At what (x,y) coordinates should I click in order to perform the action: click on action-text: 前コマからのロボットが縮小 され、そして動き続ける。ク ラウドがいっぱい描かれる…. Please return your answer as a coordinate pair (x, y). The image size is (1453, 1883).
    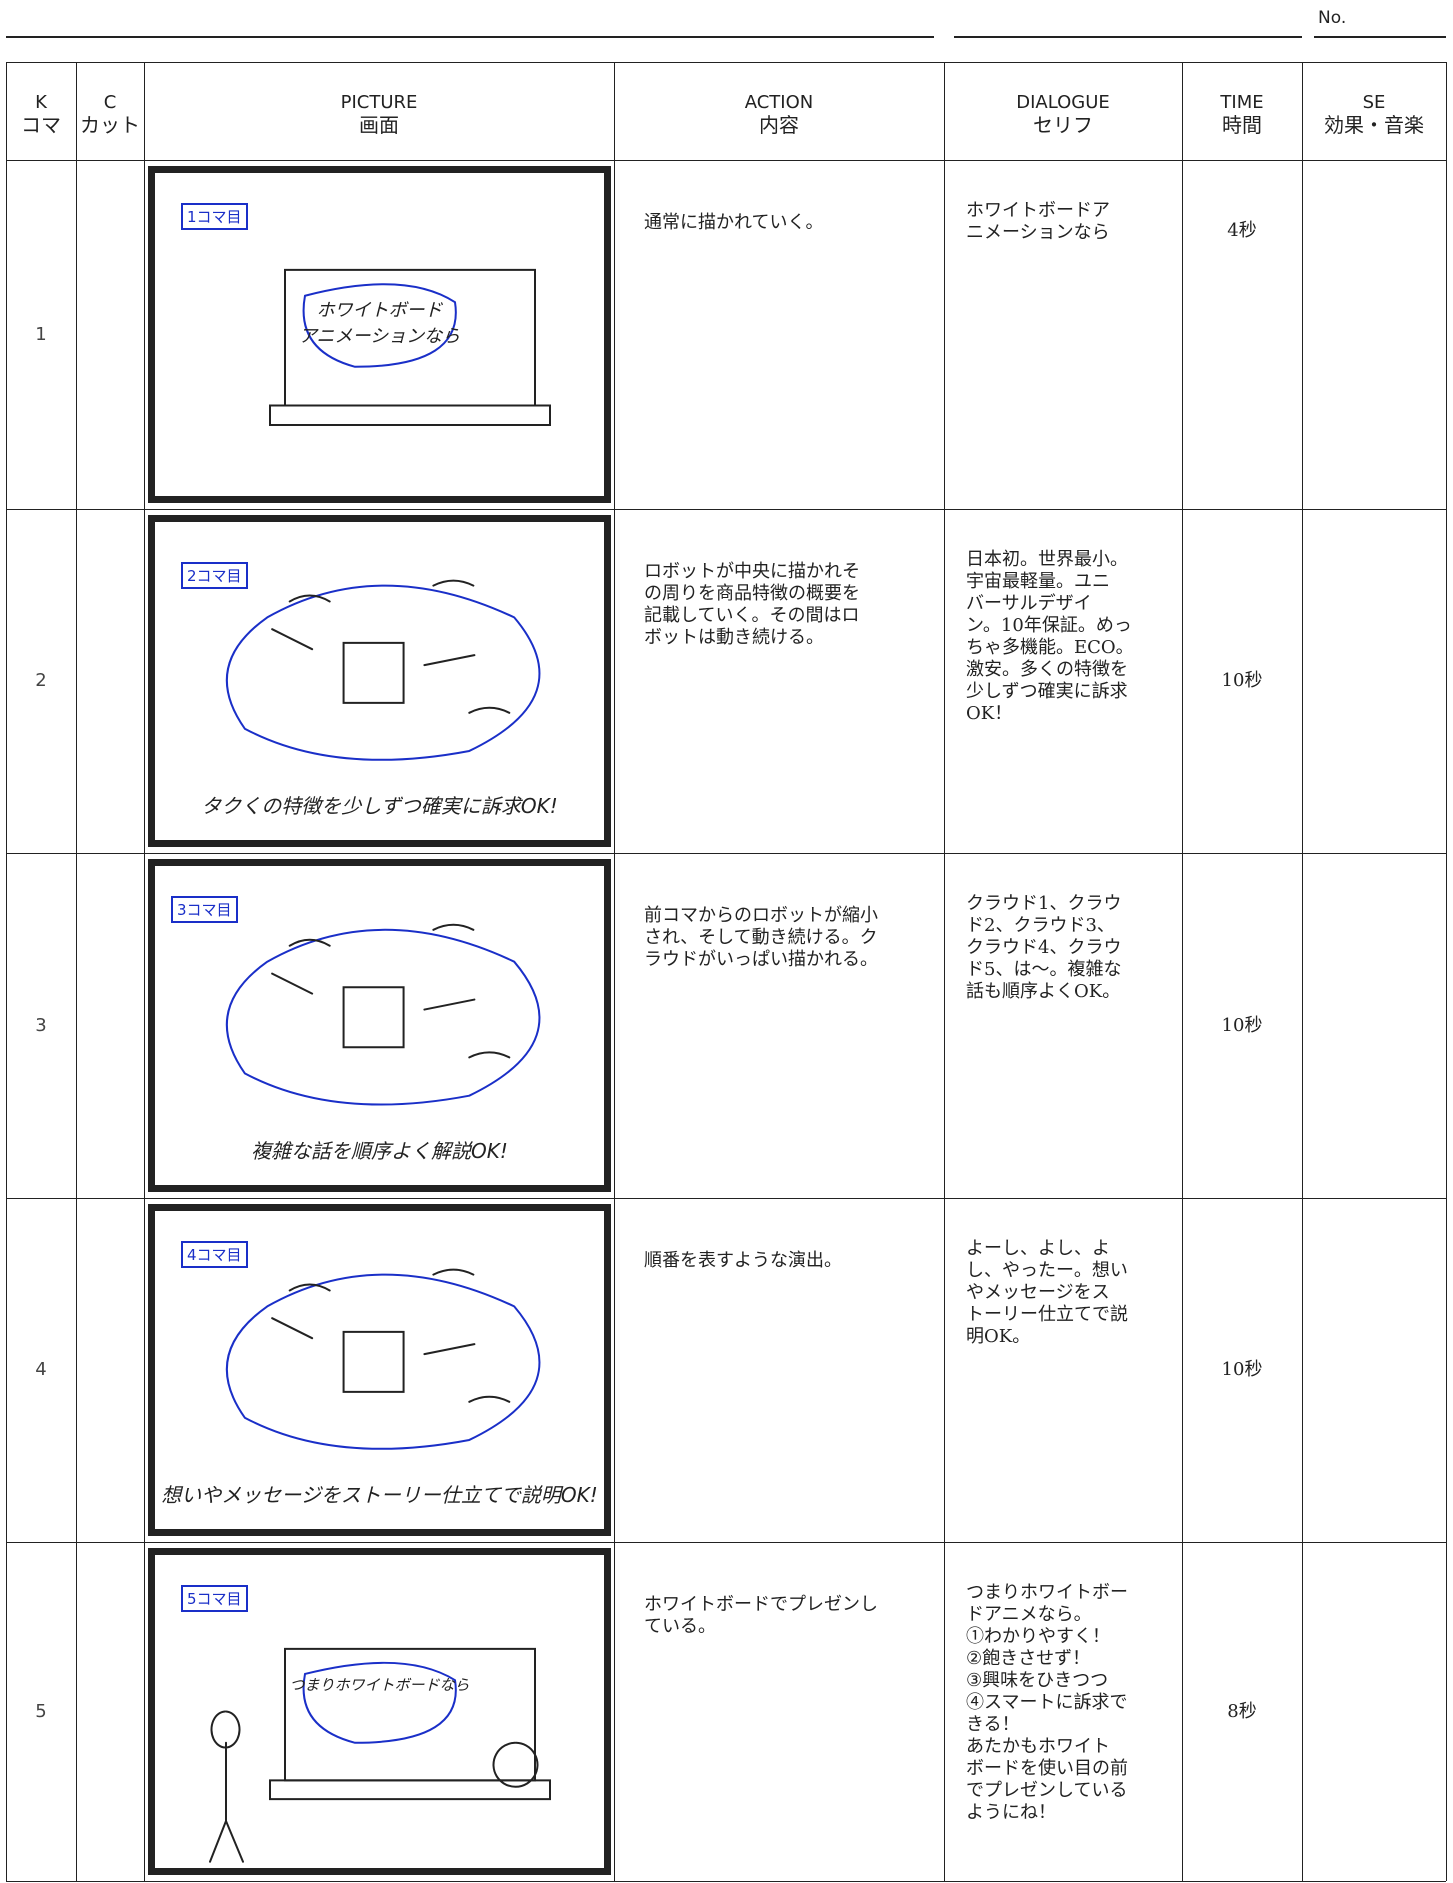
    Looking at the image, I should click on (761, 937).